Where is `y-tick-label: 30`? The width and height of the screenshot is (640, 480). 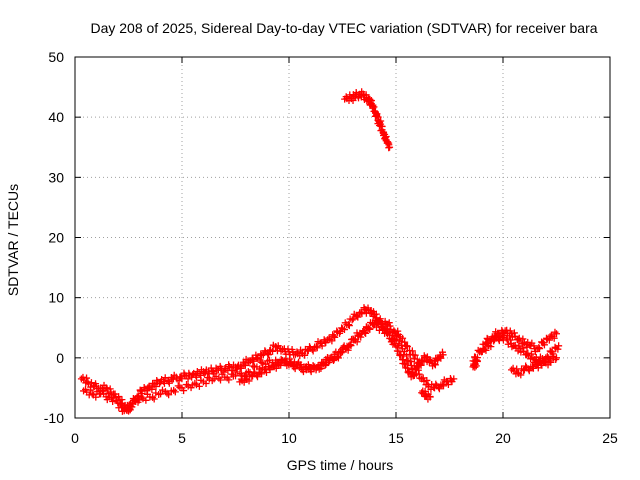 y-tick-label: 30 is located at coordinates (56, 177).